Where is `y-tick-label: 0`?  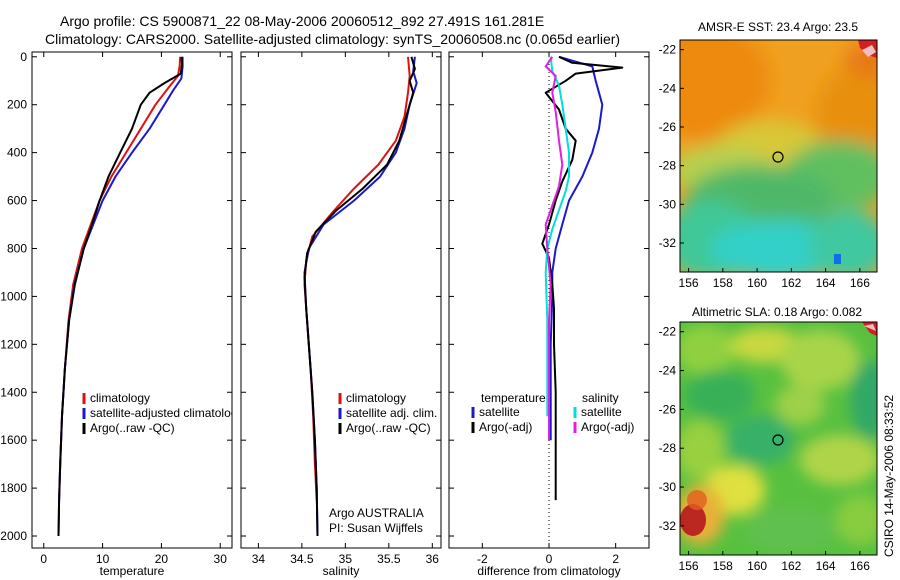 y-tick-label: 0 is located at coordinates (23, 57).